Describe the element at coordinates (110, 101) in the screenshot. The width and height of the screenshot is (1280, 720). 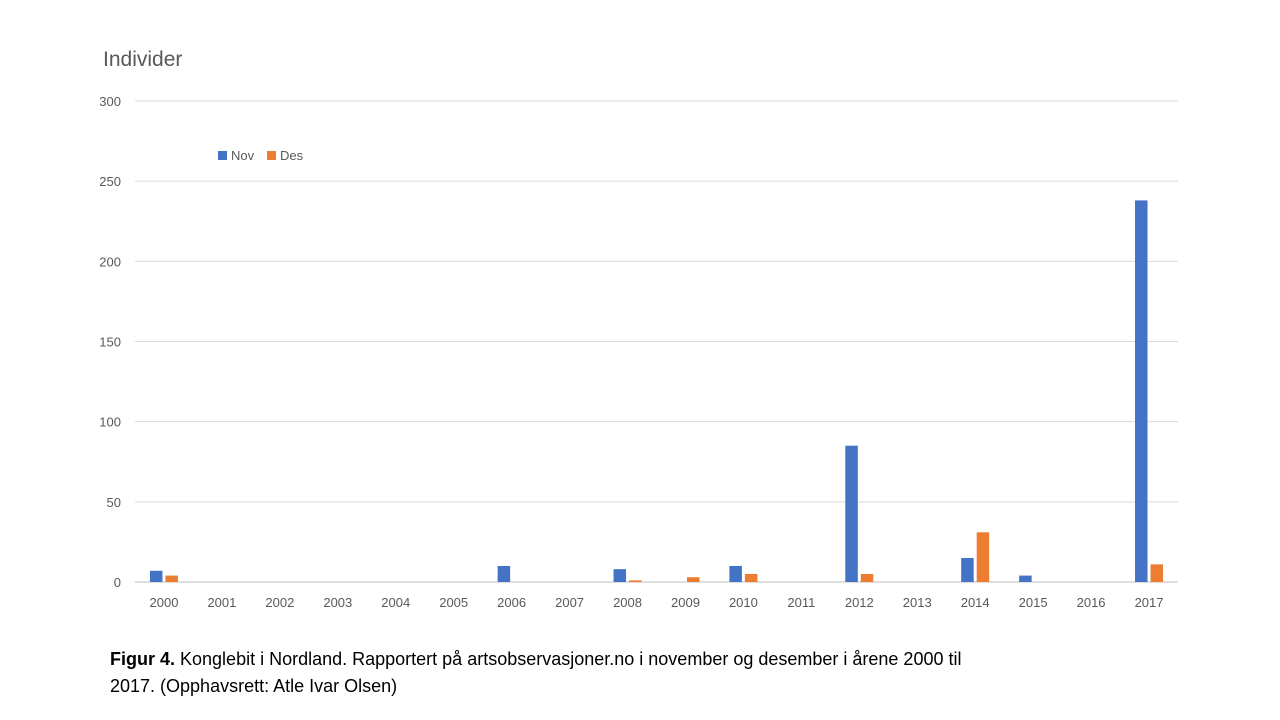
I see `y-tick-label: 300` at that location.